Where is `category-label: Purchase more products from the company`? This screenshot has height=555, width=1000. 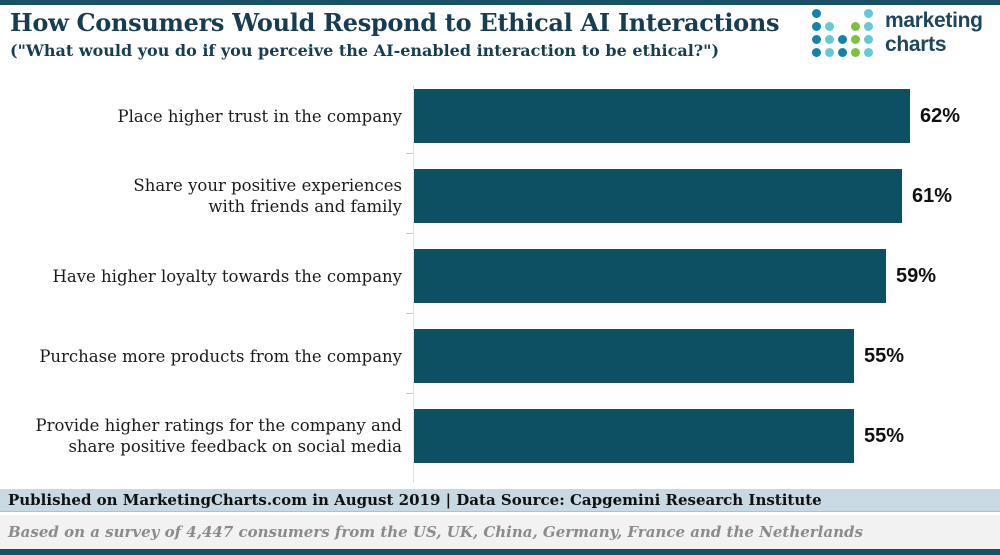
category-label: Purchase more products from the company is located at coordinates (220, 356).